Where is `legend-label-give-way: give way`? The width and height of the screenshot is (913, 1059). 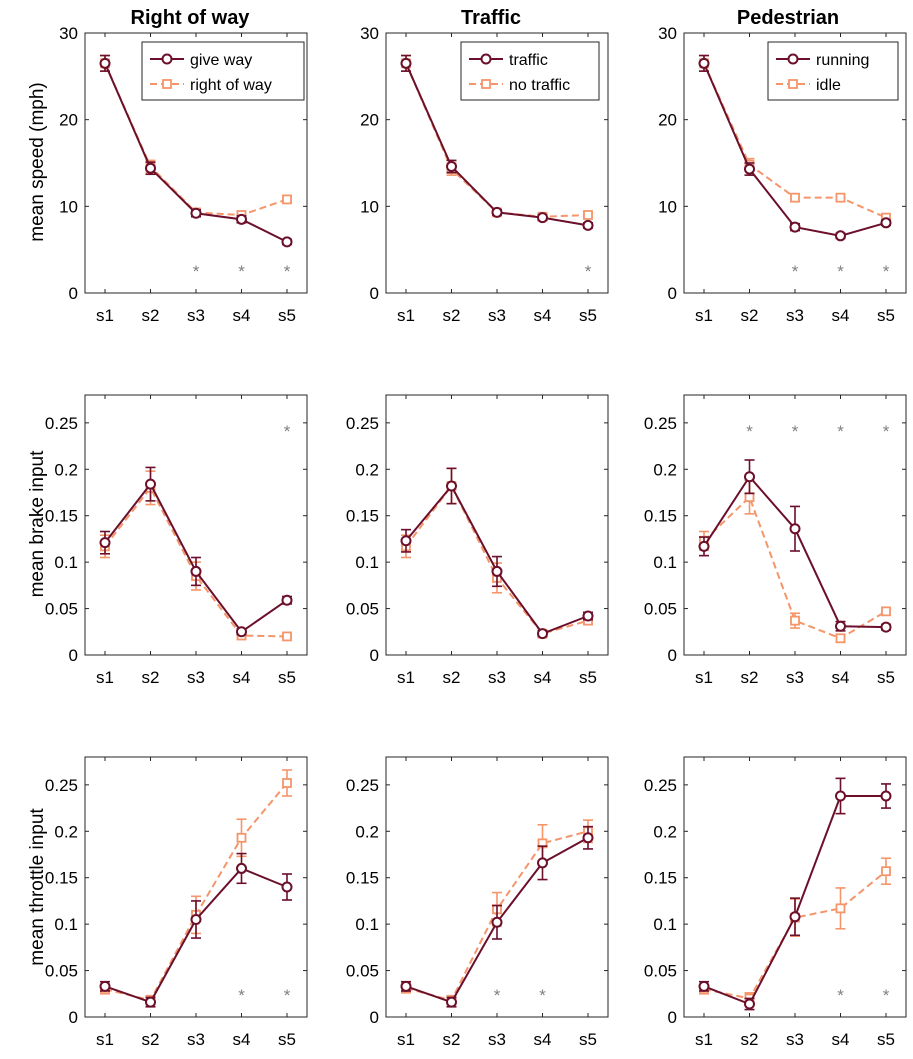
legend-label-give-way: give way is located at coordinates (221, 60).